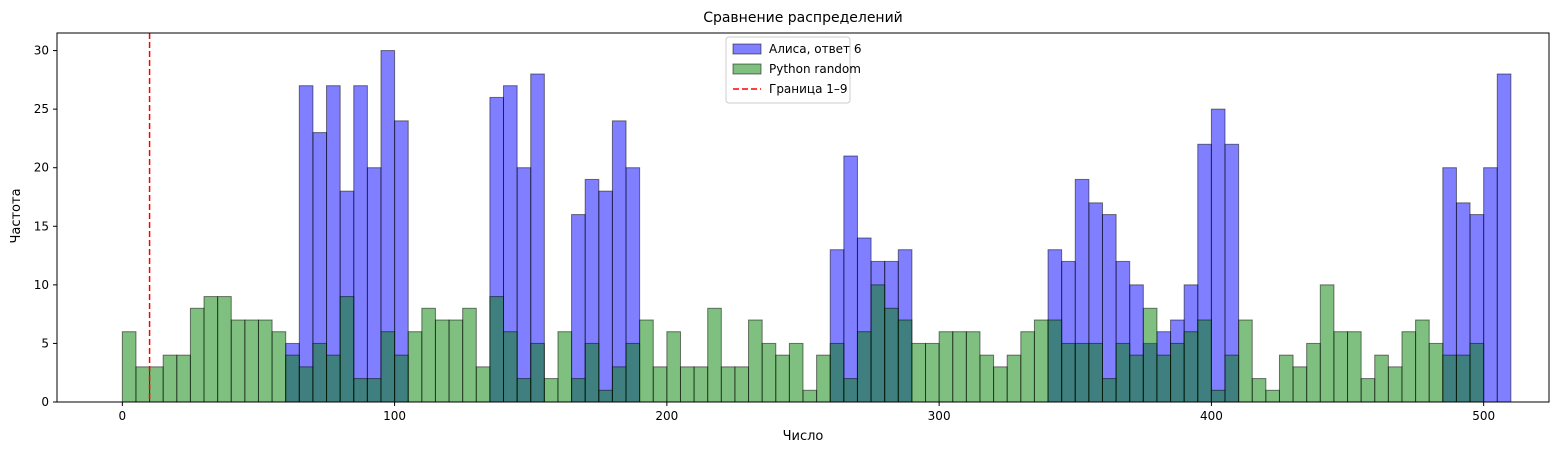 This screenshot has width=1560, height=453. What do you see at coordinates (808, 89) in the screenshot?
I see `legend-label: Граница 1–9` at bounding box center [808, 89].